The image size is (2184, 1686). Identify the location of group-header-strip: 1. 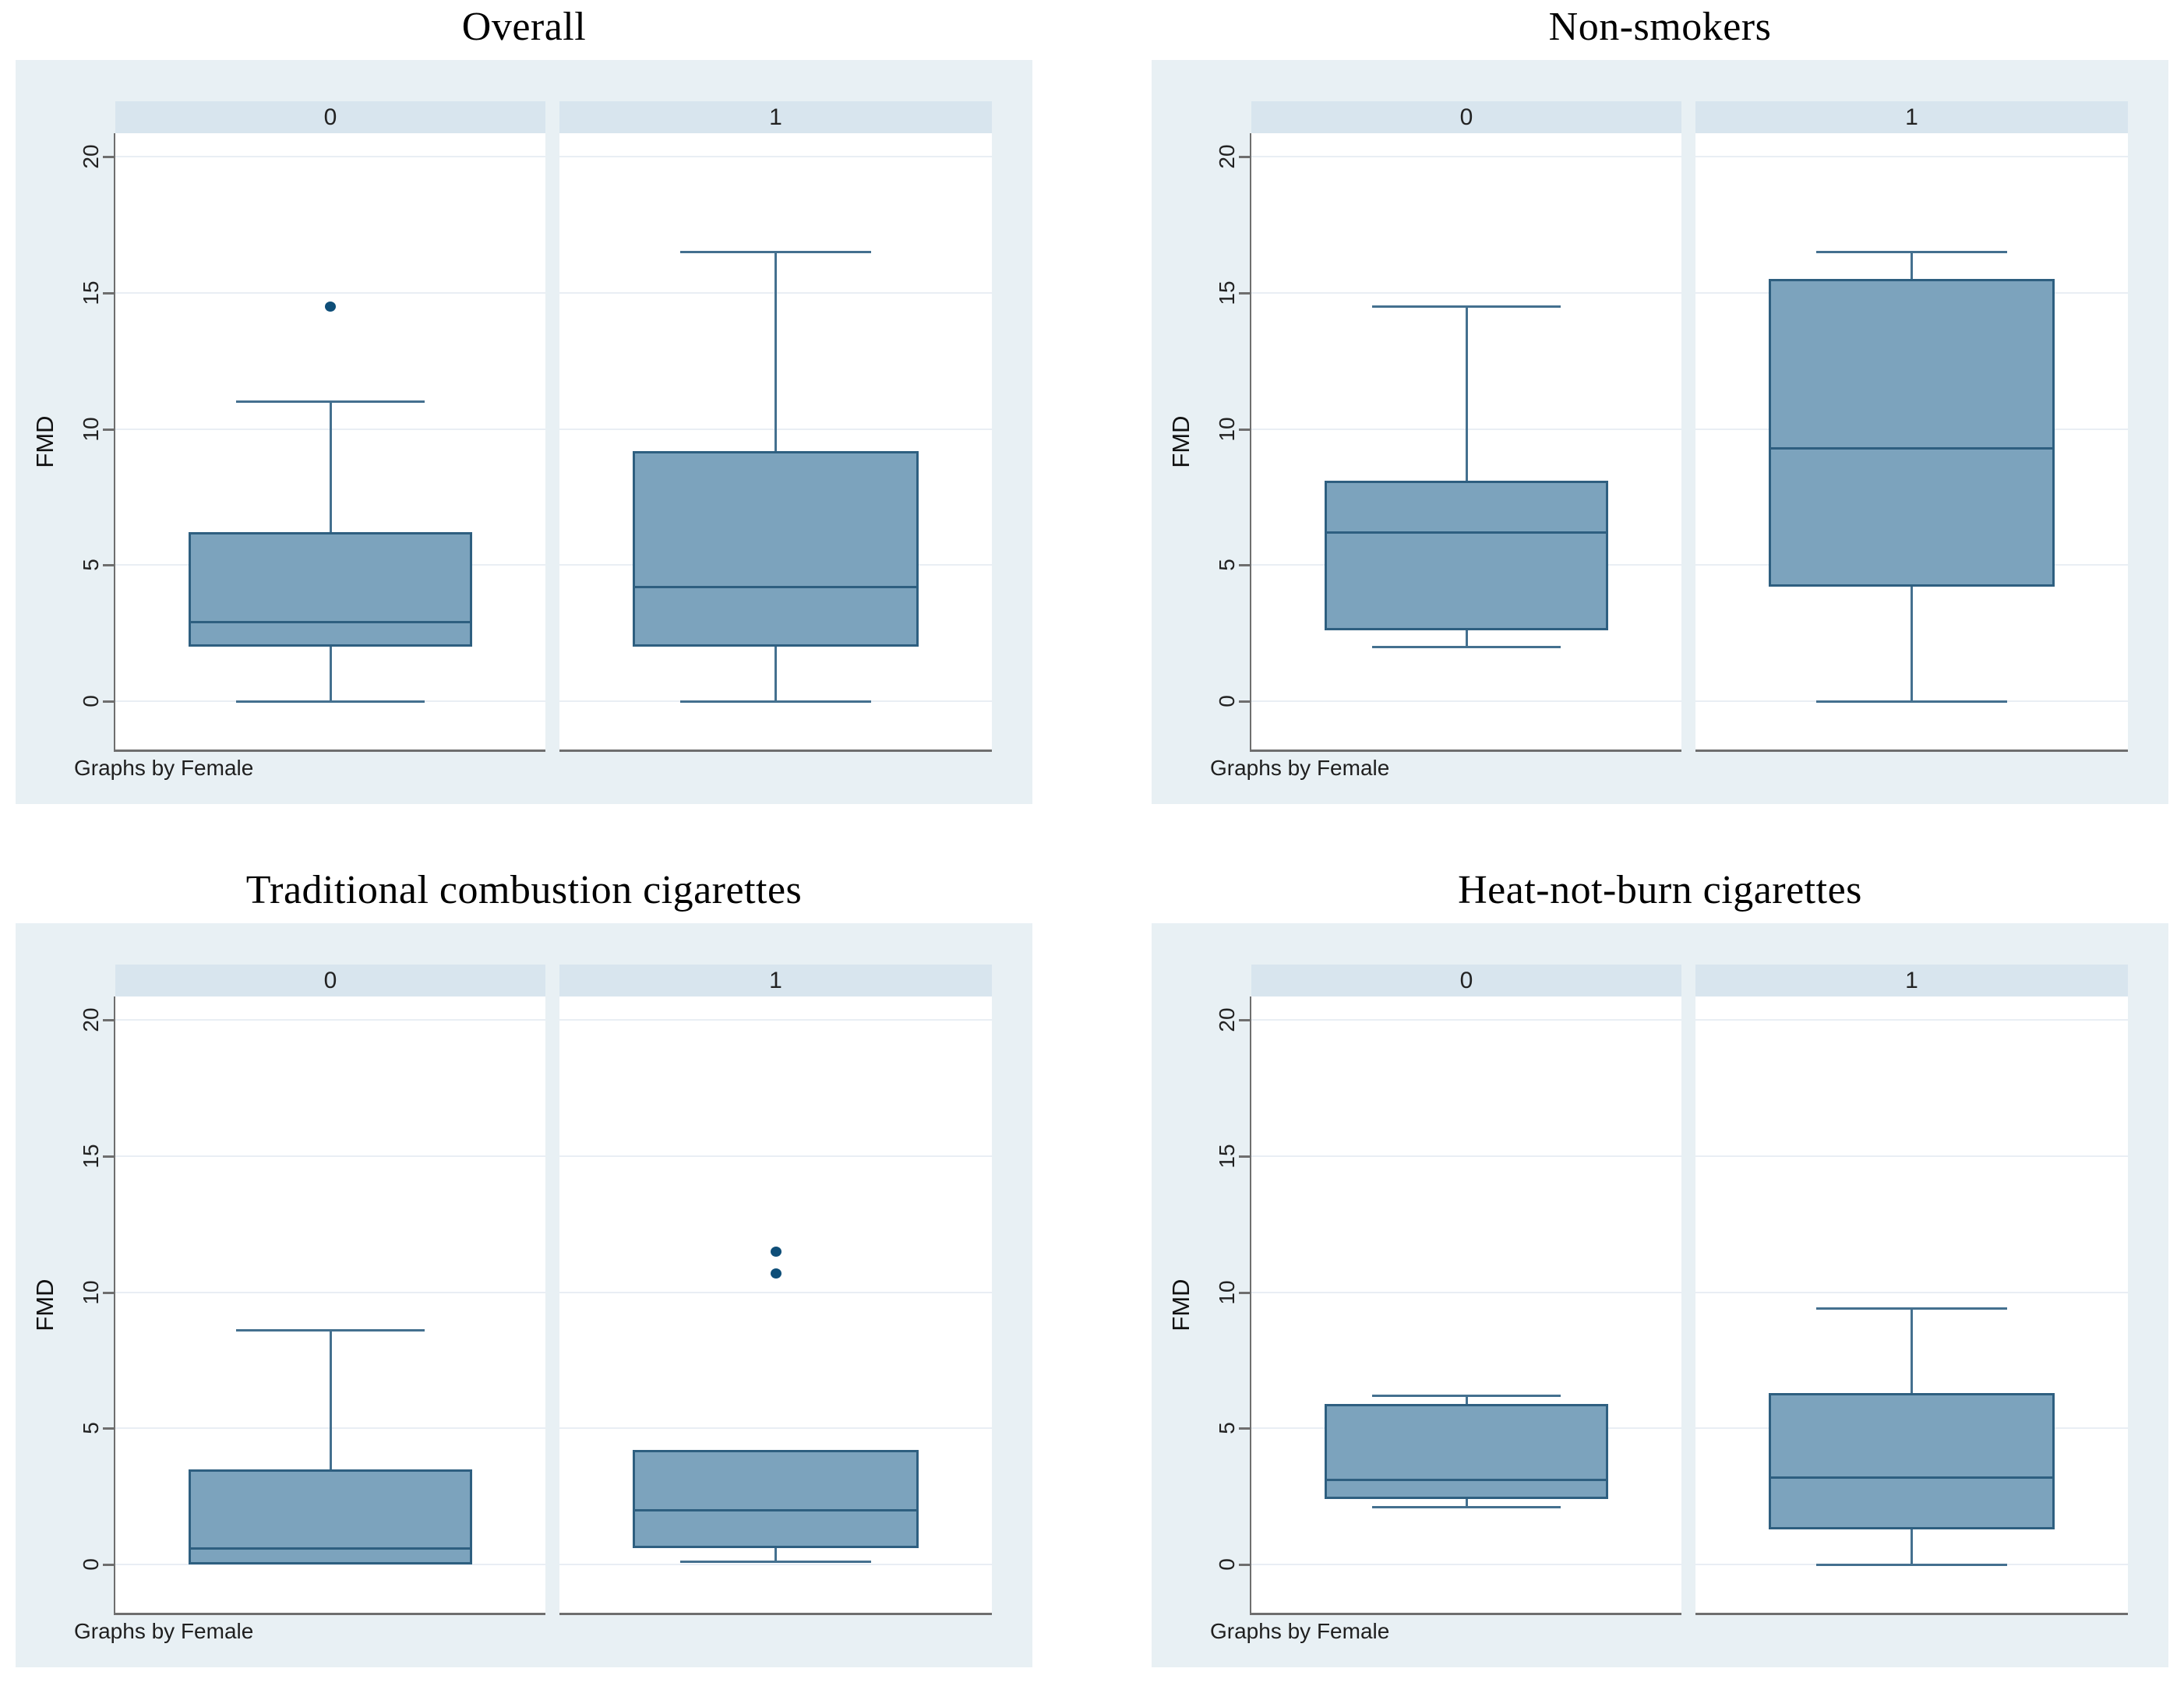
(776, 981).